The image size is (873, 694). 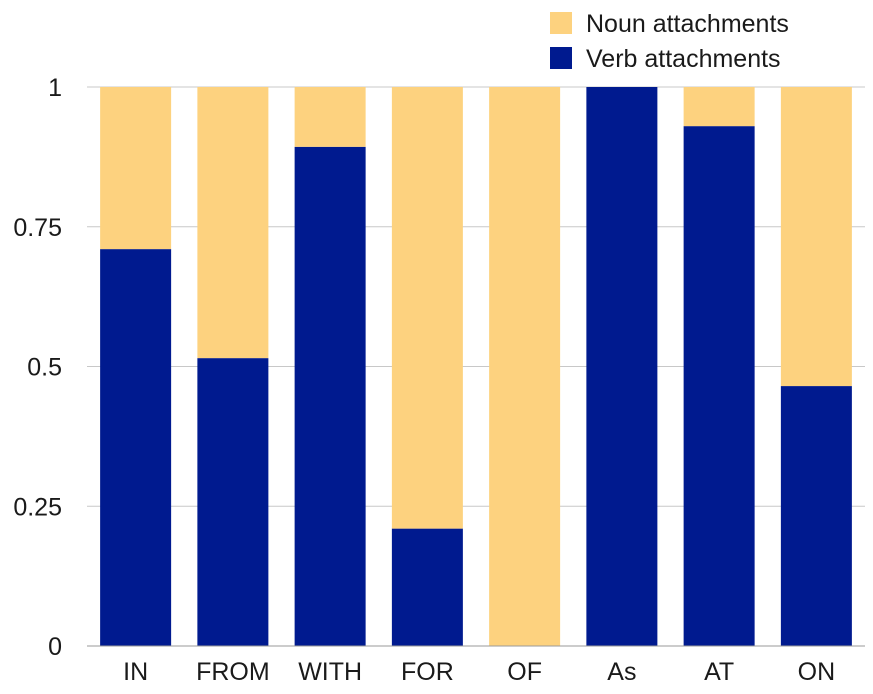 What do you see at coordinates (330, 396) in the screenshot?
I see `bar-verb-attachments-with` at bounding box center [330, 396].